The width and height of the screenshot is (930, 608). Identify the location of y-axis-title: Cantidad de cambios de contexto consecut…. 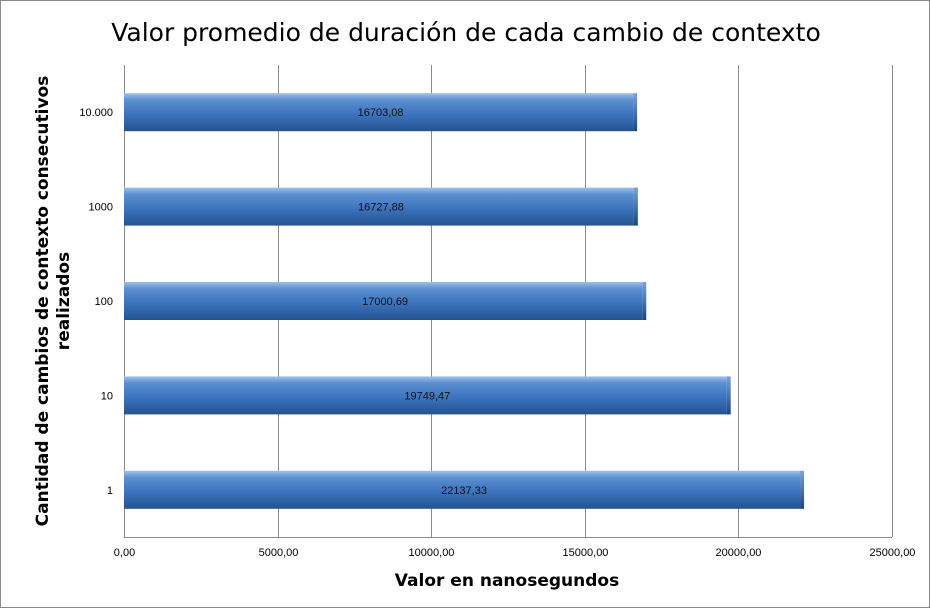
(53, 301).